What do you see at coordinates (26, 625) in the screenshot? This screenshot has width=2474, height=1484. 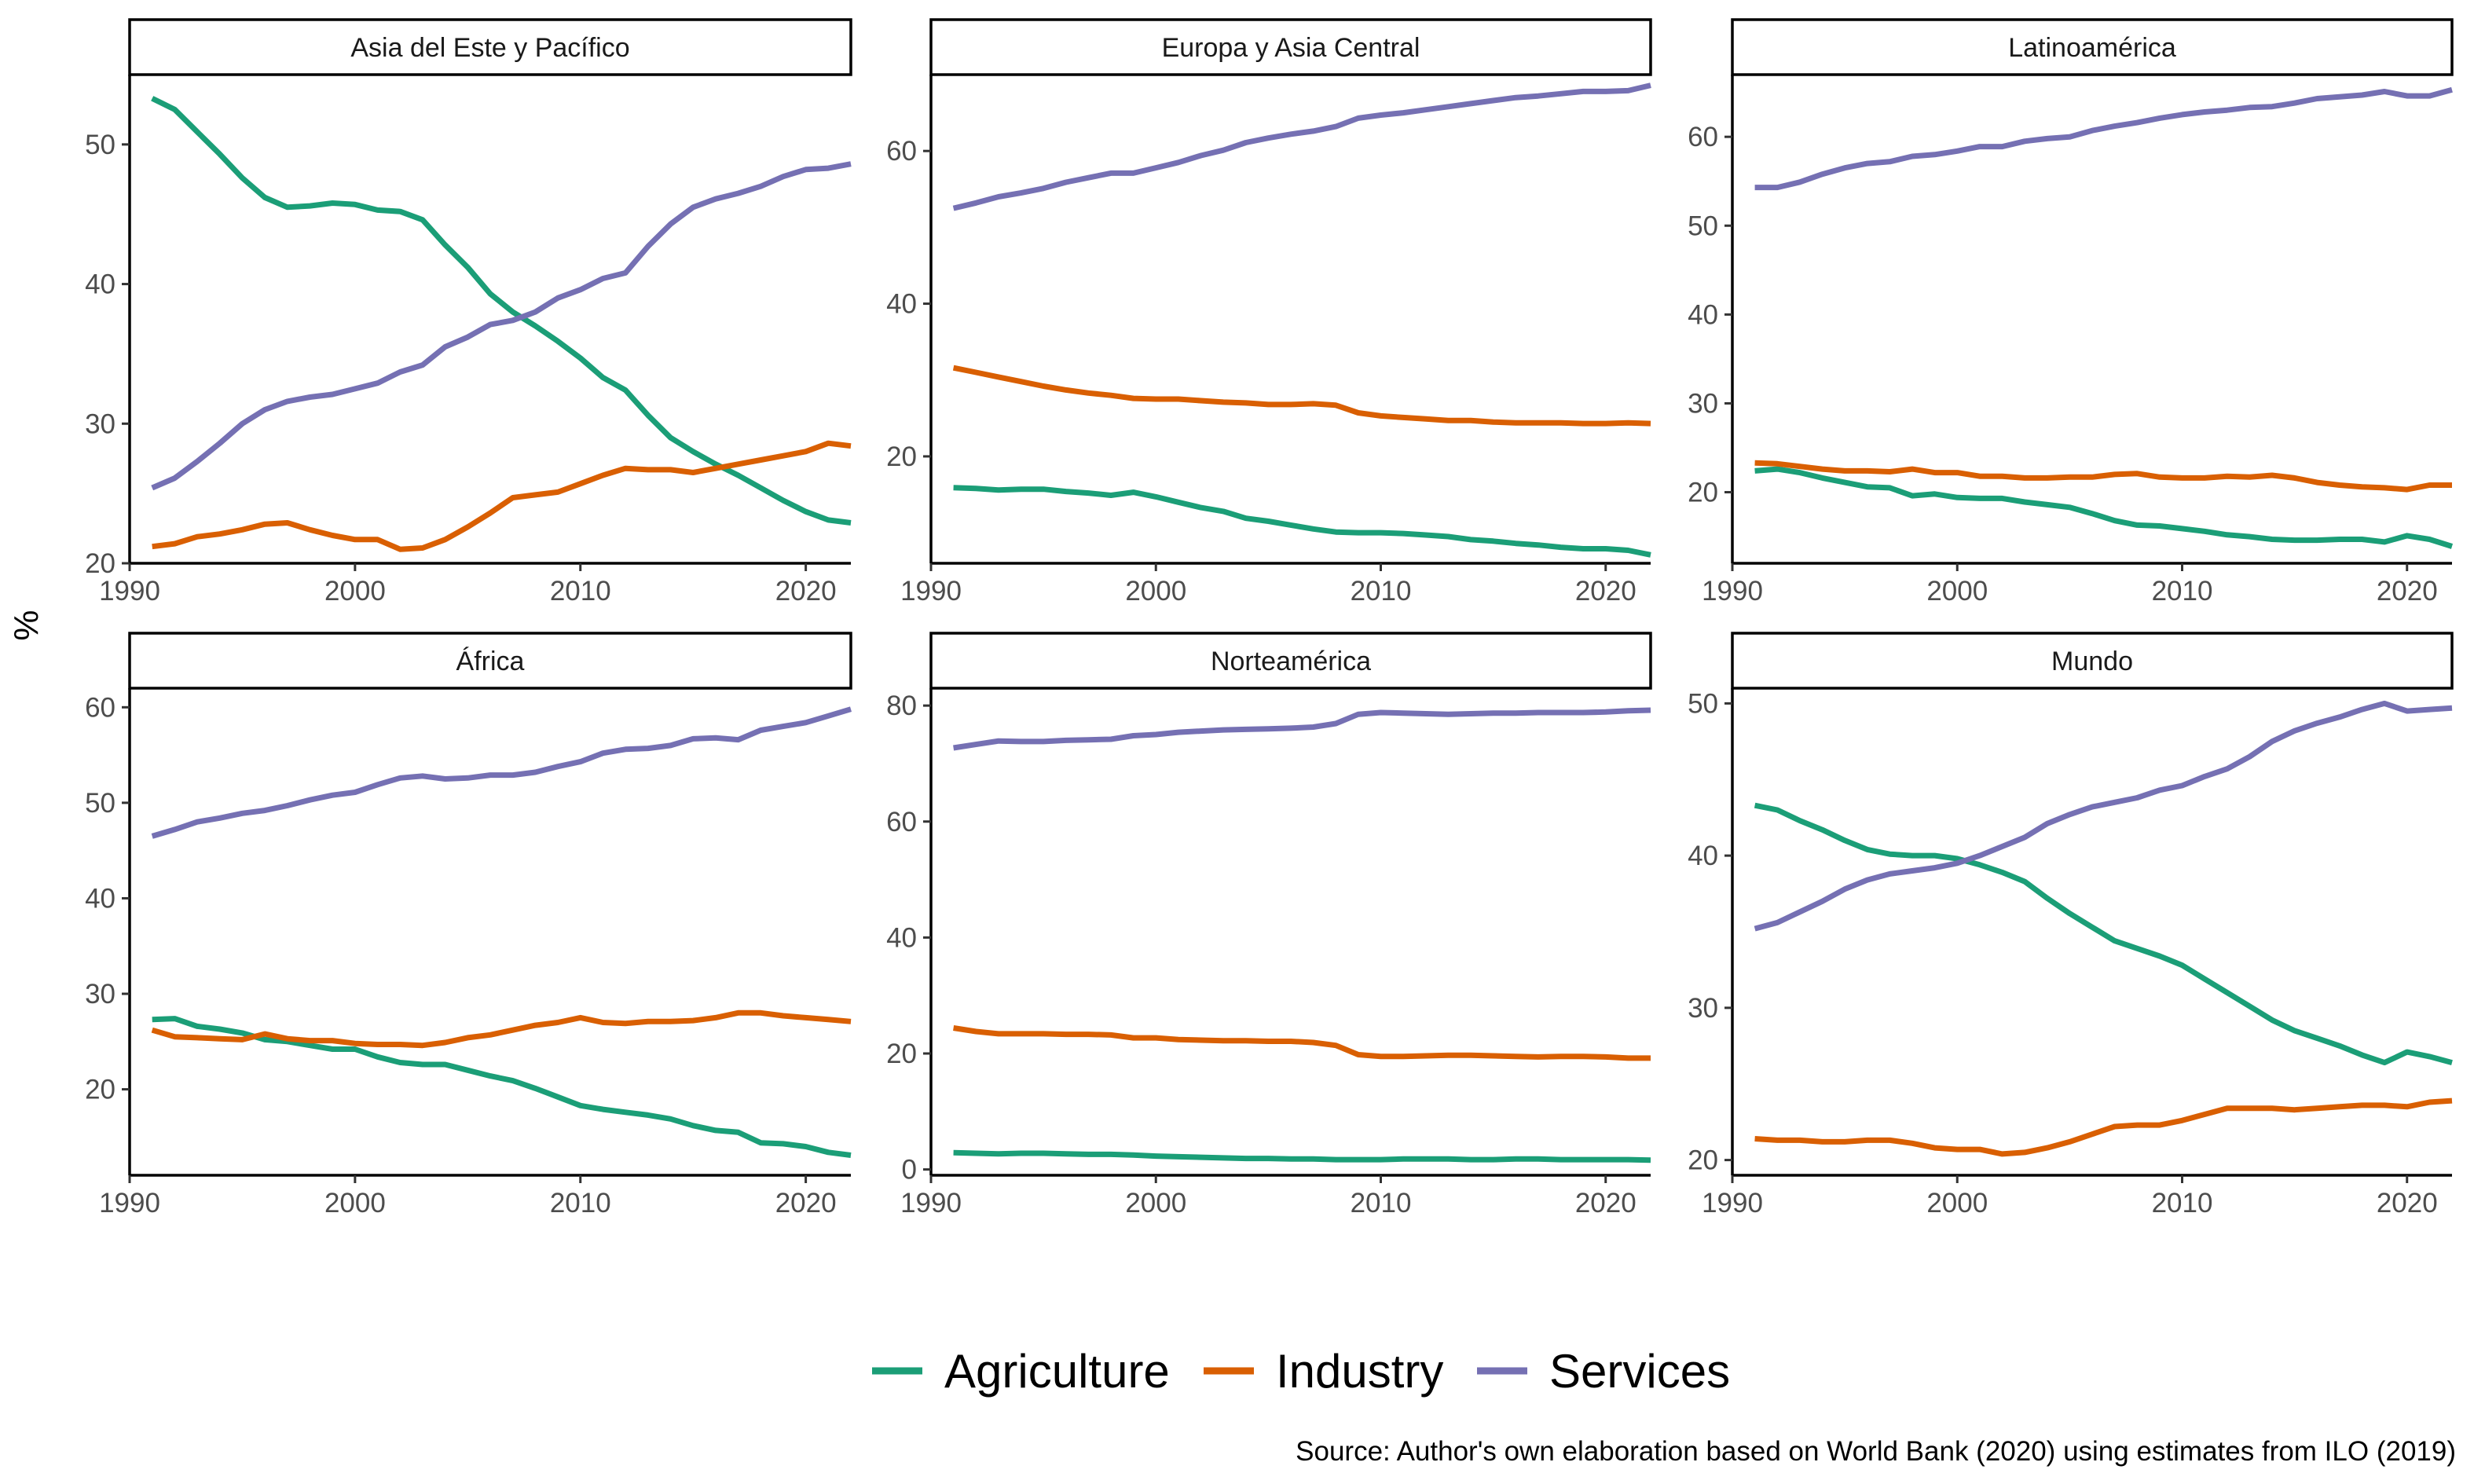 I see `y-axis-title: %` at bounding box center [26, 625].